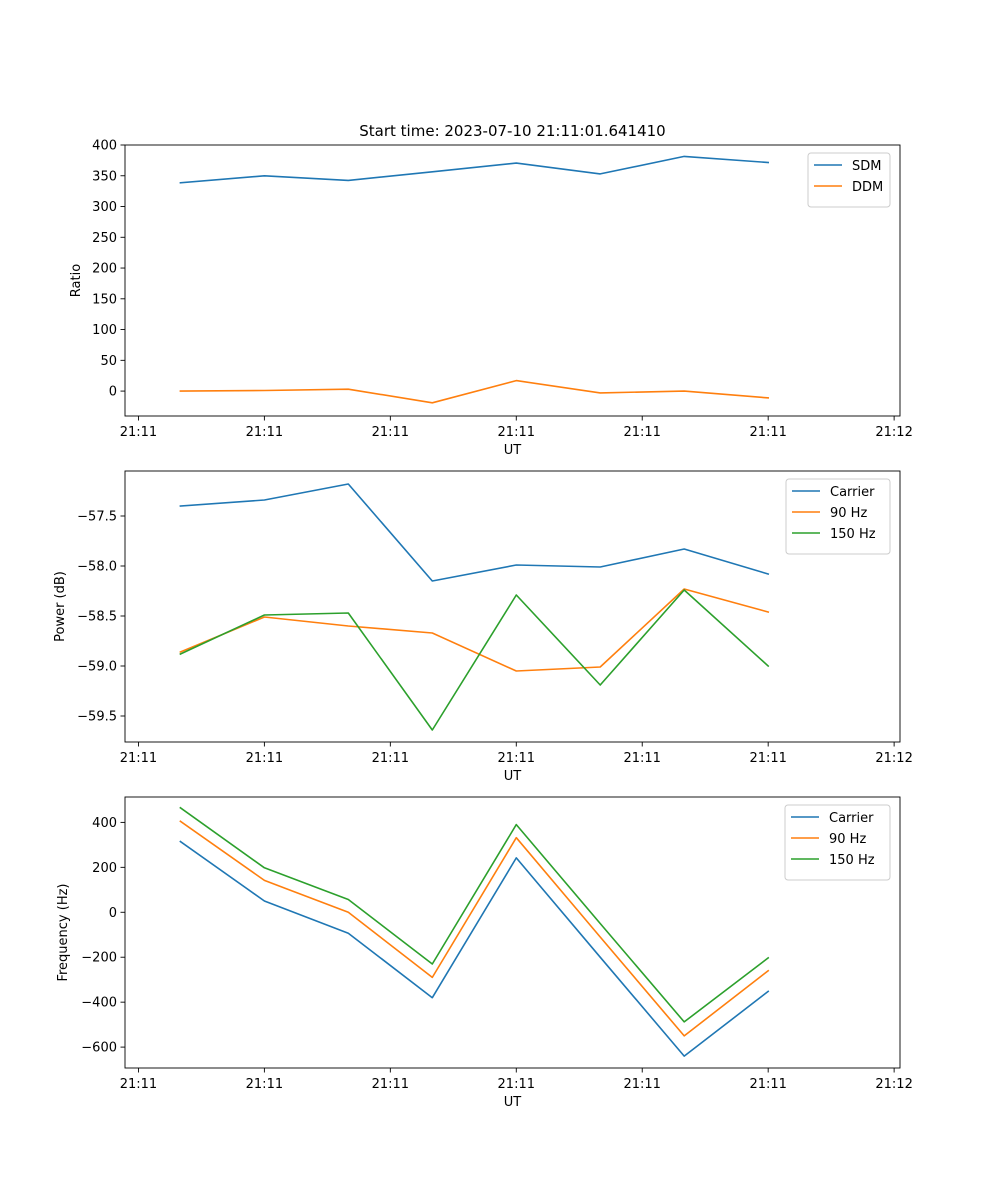 This screenshot has width=1000, height=1200. Describe the element at coordinates (866, 166) in the screenshot. I see `legend-label: SDM` at that location.